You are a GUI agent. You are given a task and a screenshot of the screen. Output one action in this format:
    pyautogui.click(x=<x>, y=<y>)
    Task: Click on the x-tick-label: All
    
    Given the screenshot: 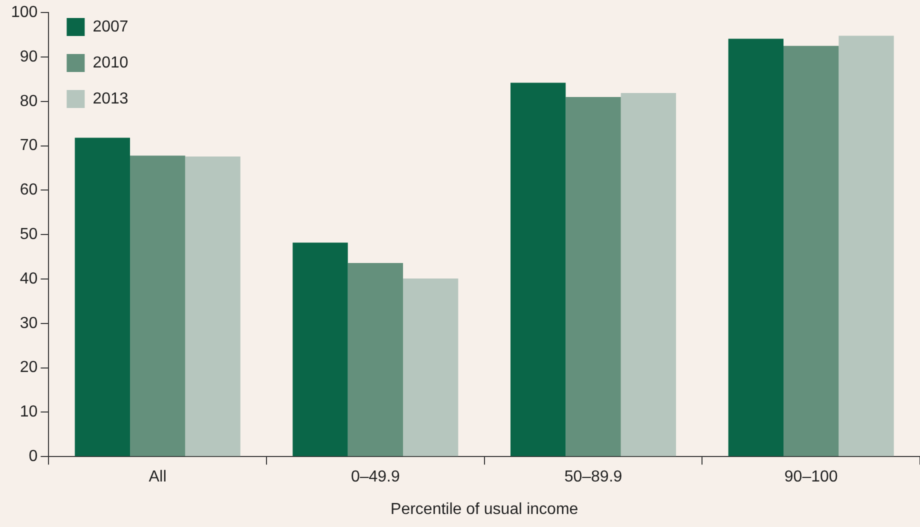 What is the action you would take?
    pyautogui.click(x=157, y=477)
    